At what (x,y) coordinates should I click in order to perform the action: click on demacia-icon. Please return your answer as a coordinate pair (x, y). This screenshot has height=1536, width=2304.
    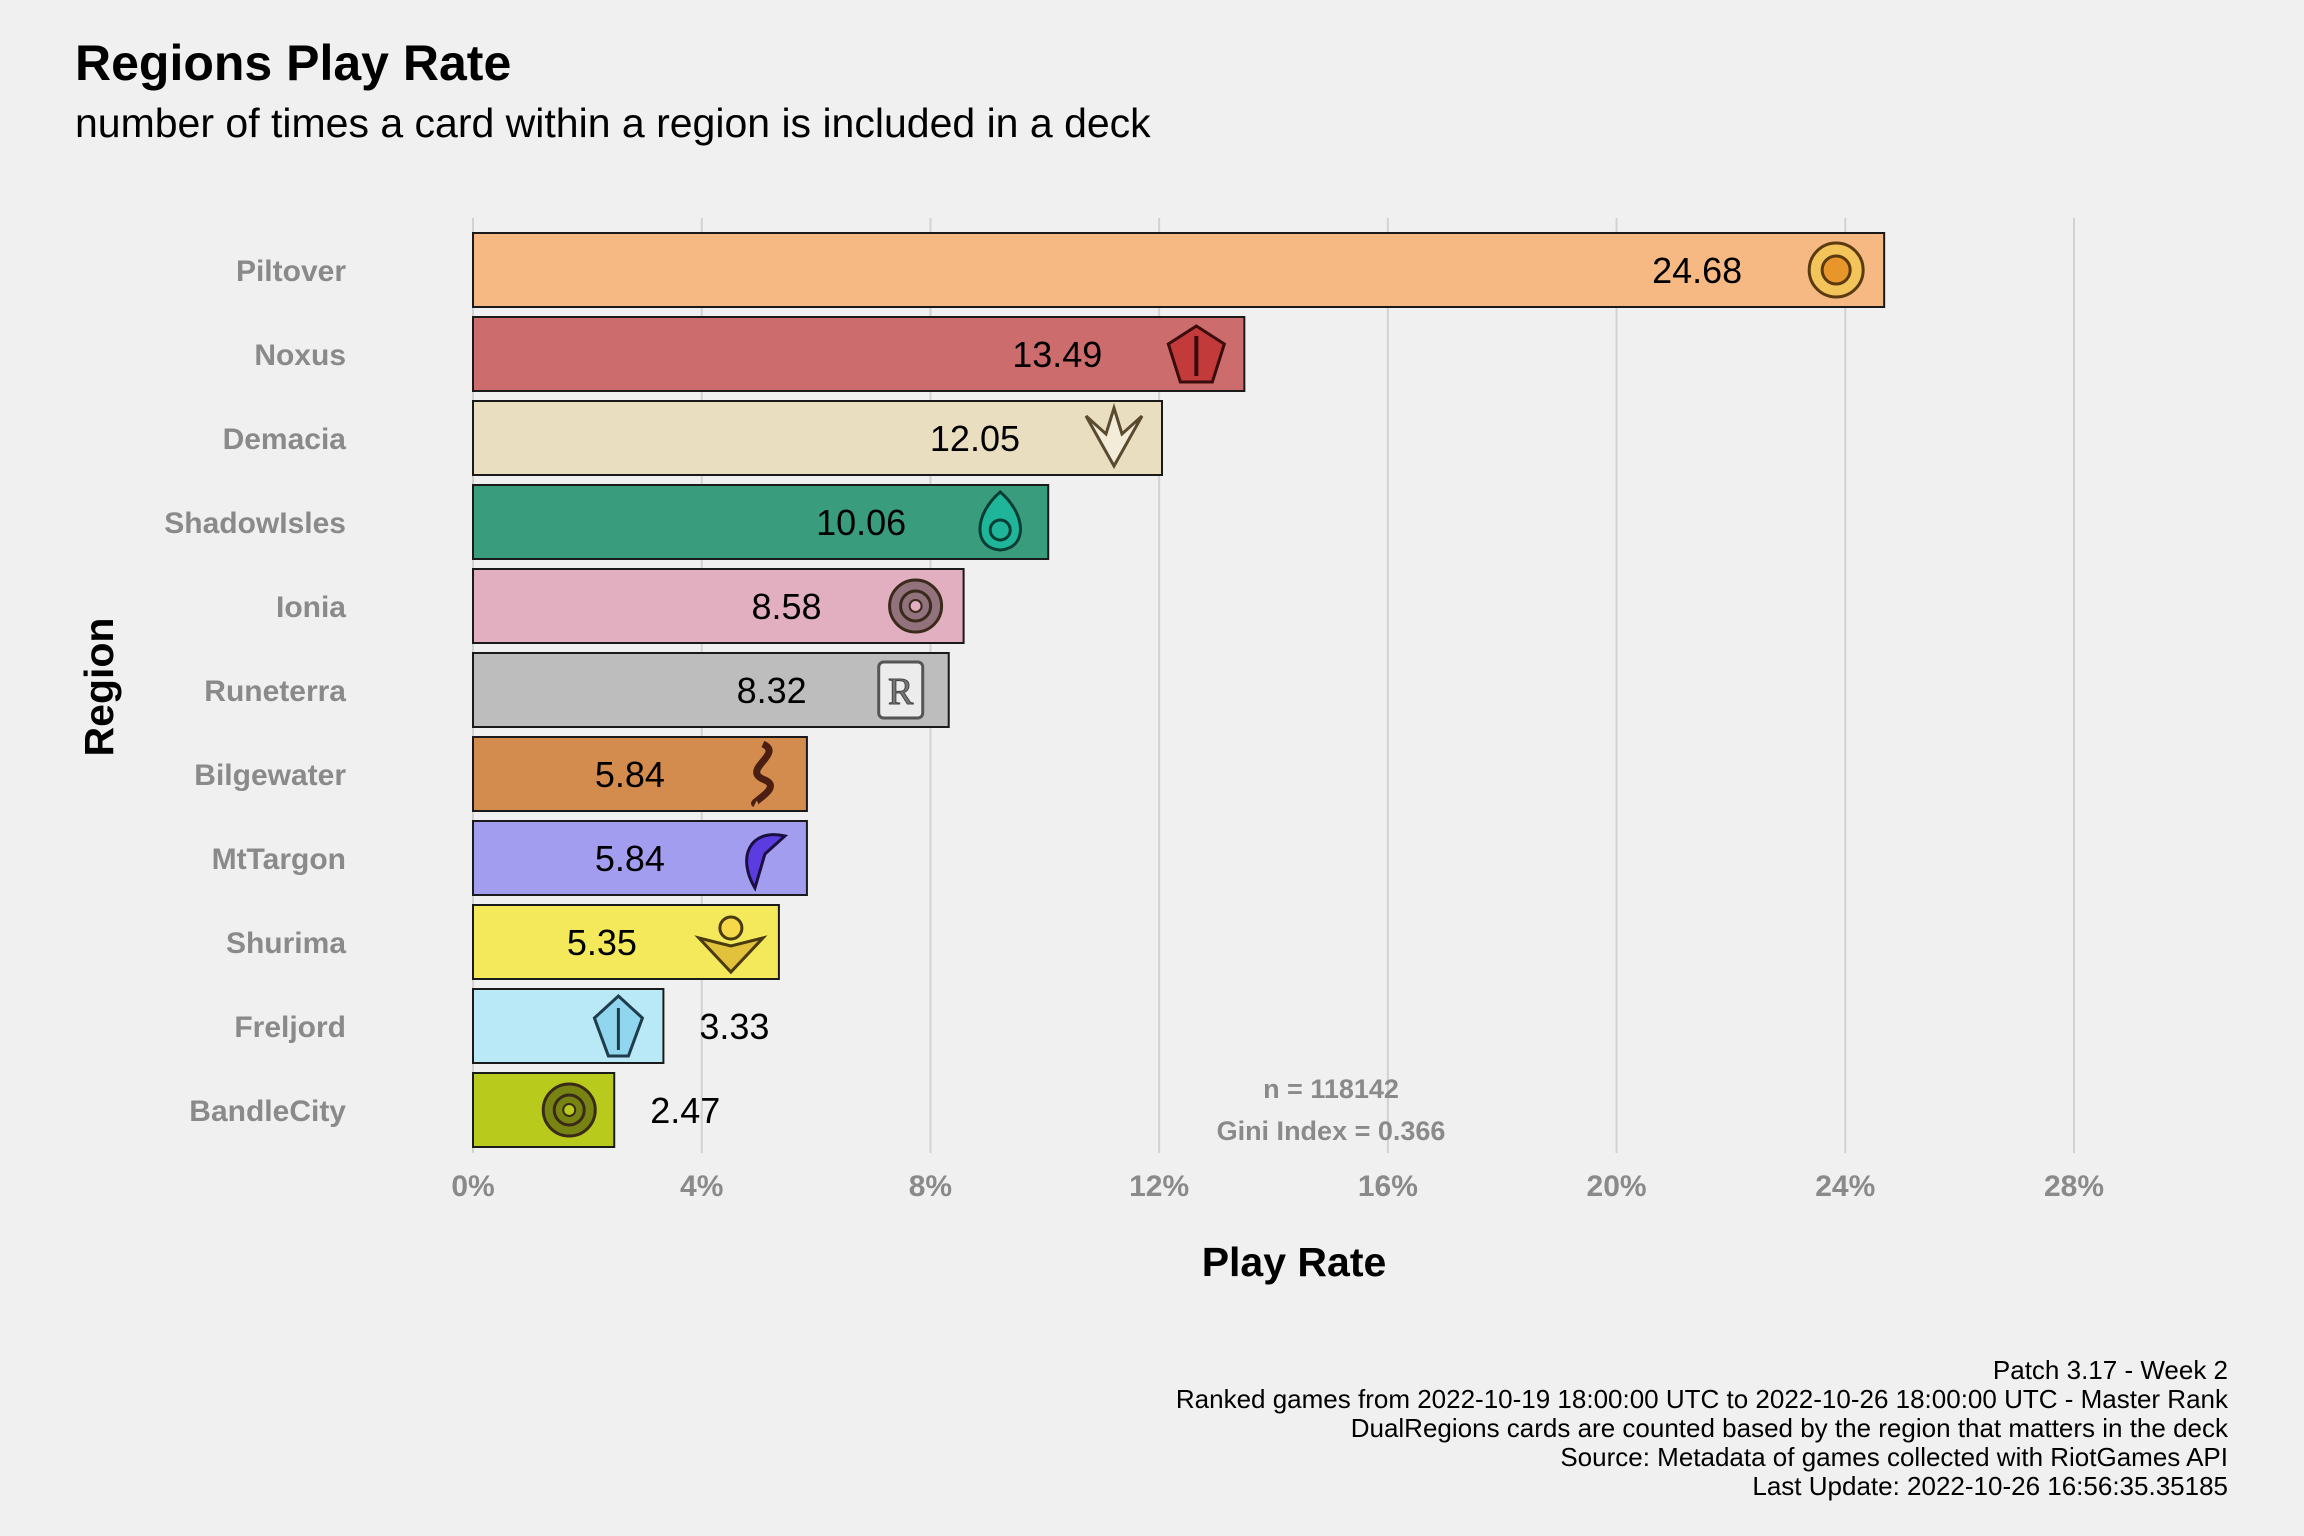
    Looking at the image, I should click on (1114, 436).